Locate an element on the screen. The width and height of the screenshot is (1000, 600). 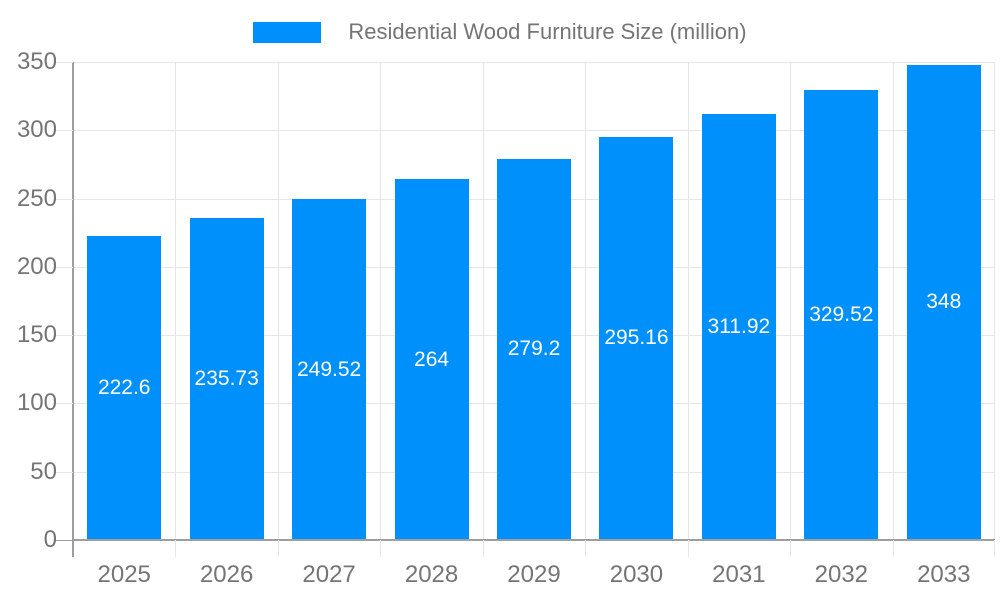
bar-value-label: 264 is located at coordinates (432, 359).